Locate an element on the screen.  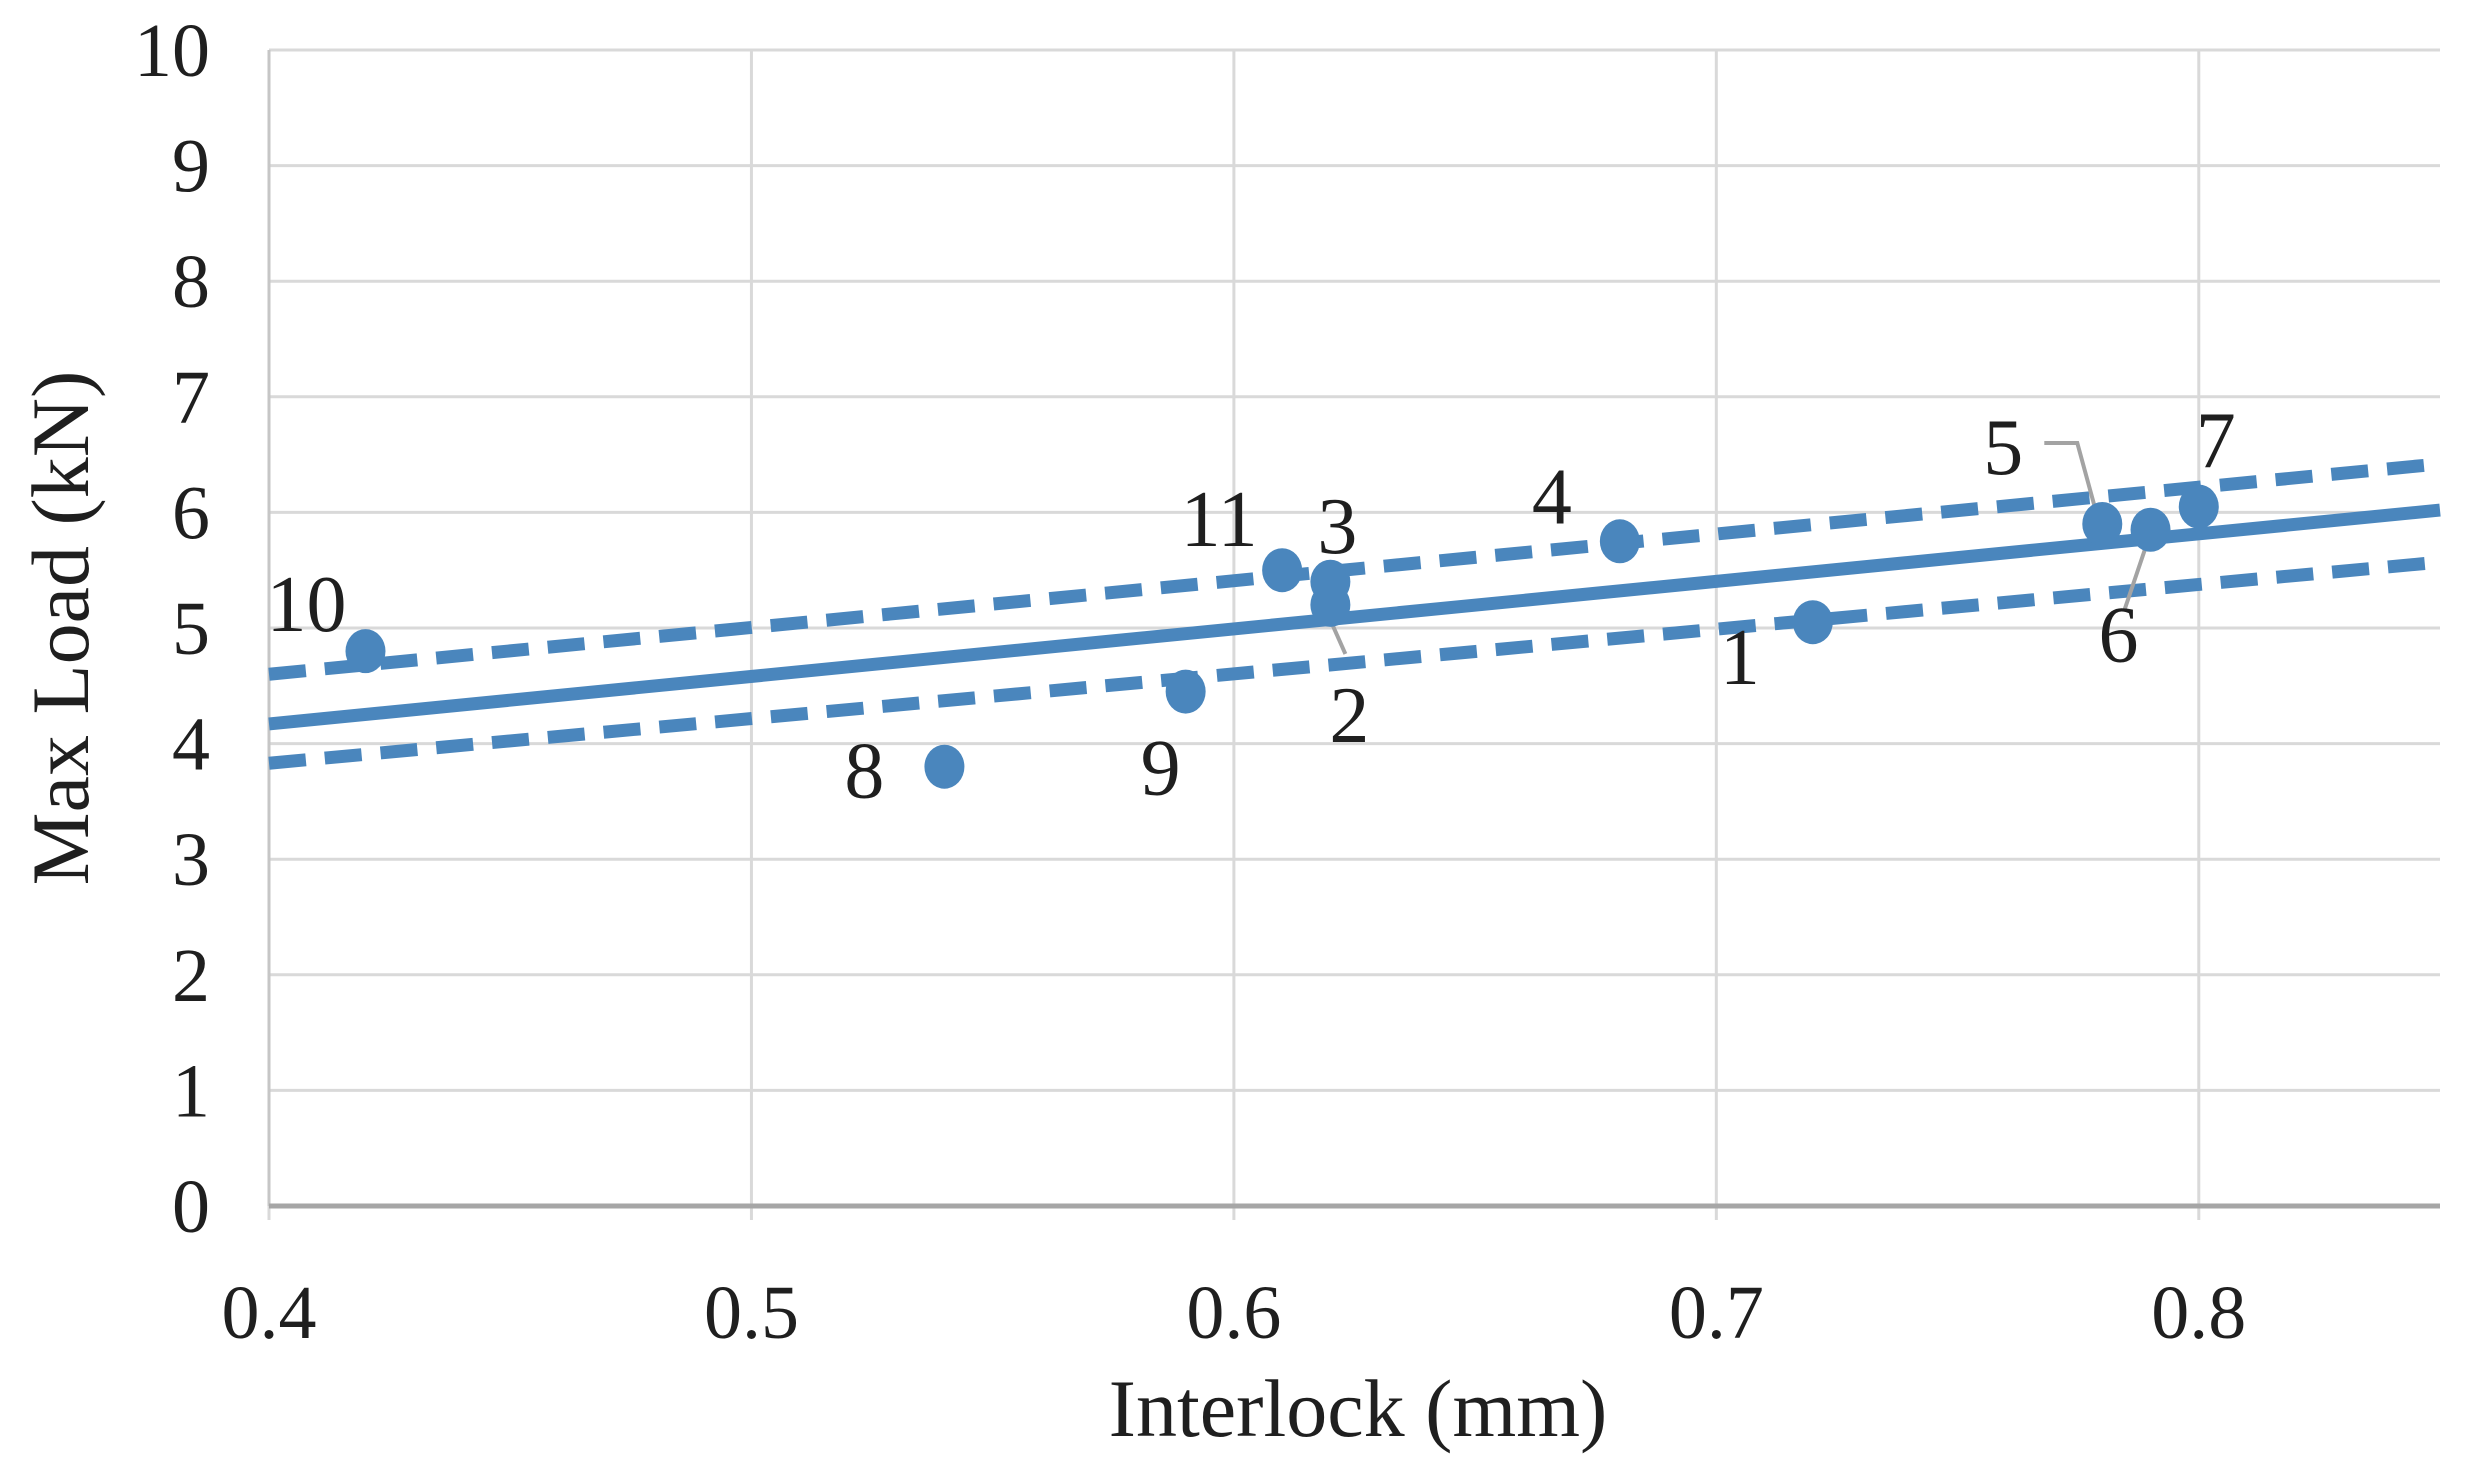
y-axis-title: Max Load (kN) is located at coordinates (60, 628).